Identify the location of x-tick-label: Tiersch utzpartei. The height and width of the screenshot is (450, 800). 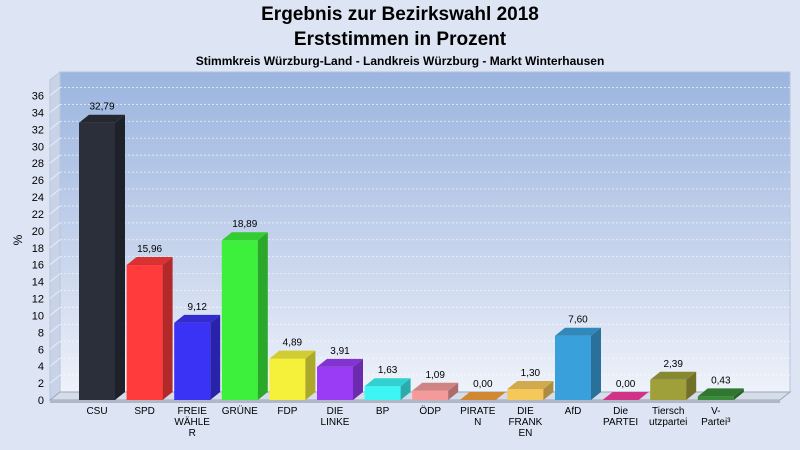
(668, 417).